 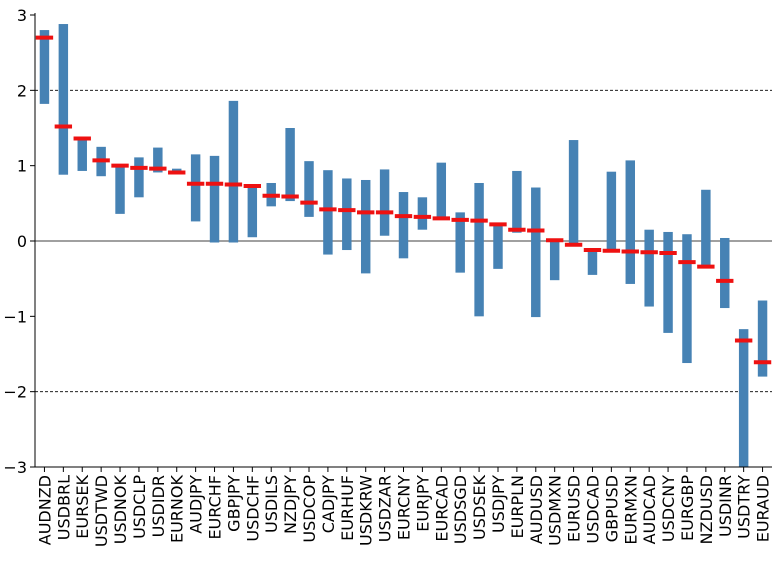 I want to click on x-tick-label: NZDUSD, so click(x=706, y=509).